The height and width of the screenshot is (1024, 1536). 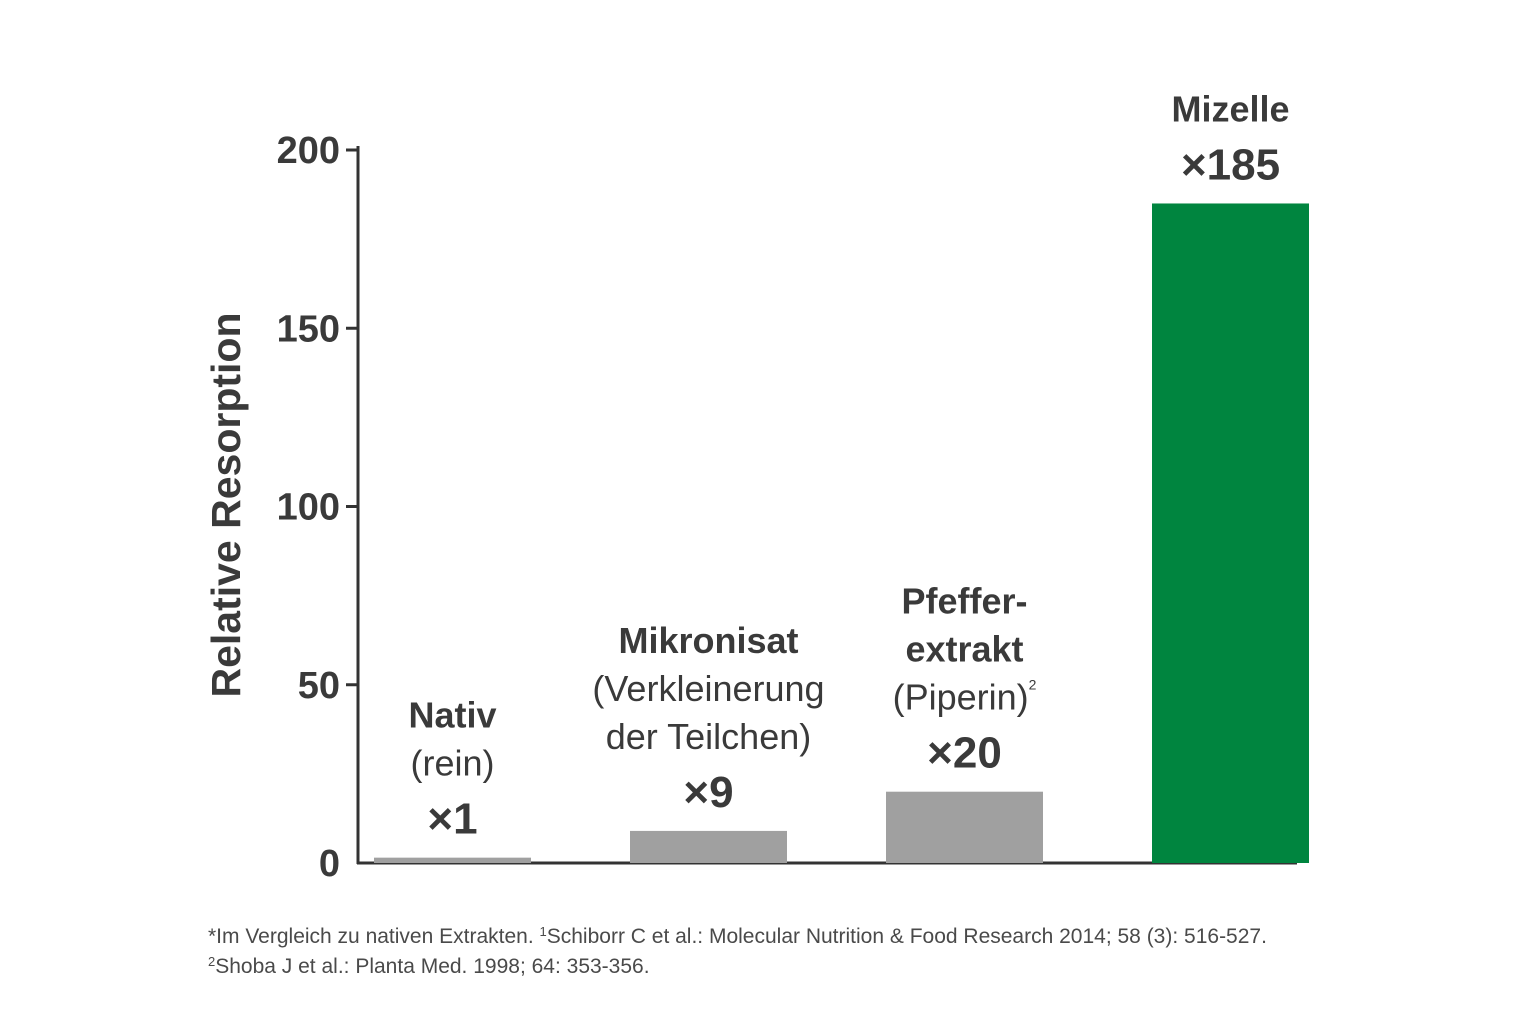 What do you see at coordinates (964, 601) in the screenshot?
I see `category-label: Pfeffer-` at bounding box center [964, 601].